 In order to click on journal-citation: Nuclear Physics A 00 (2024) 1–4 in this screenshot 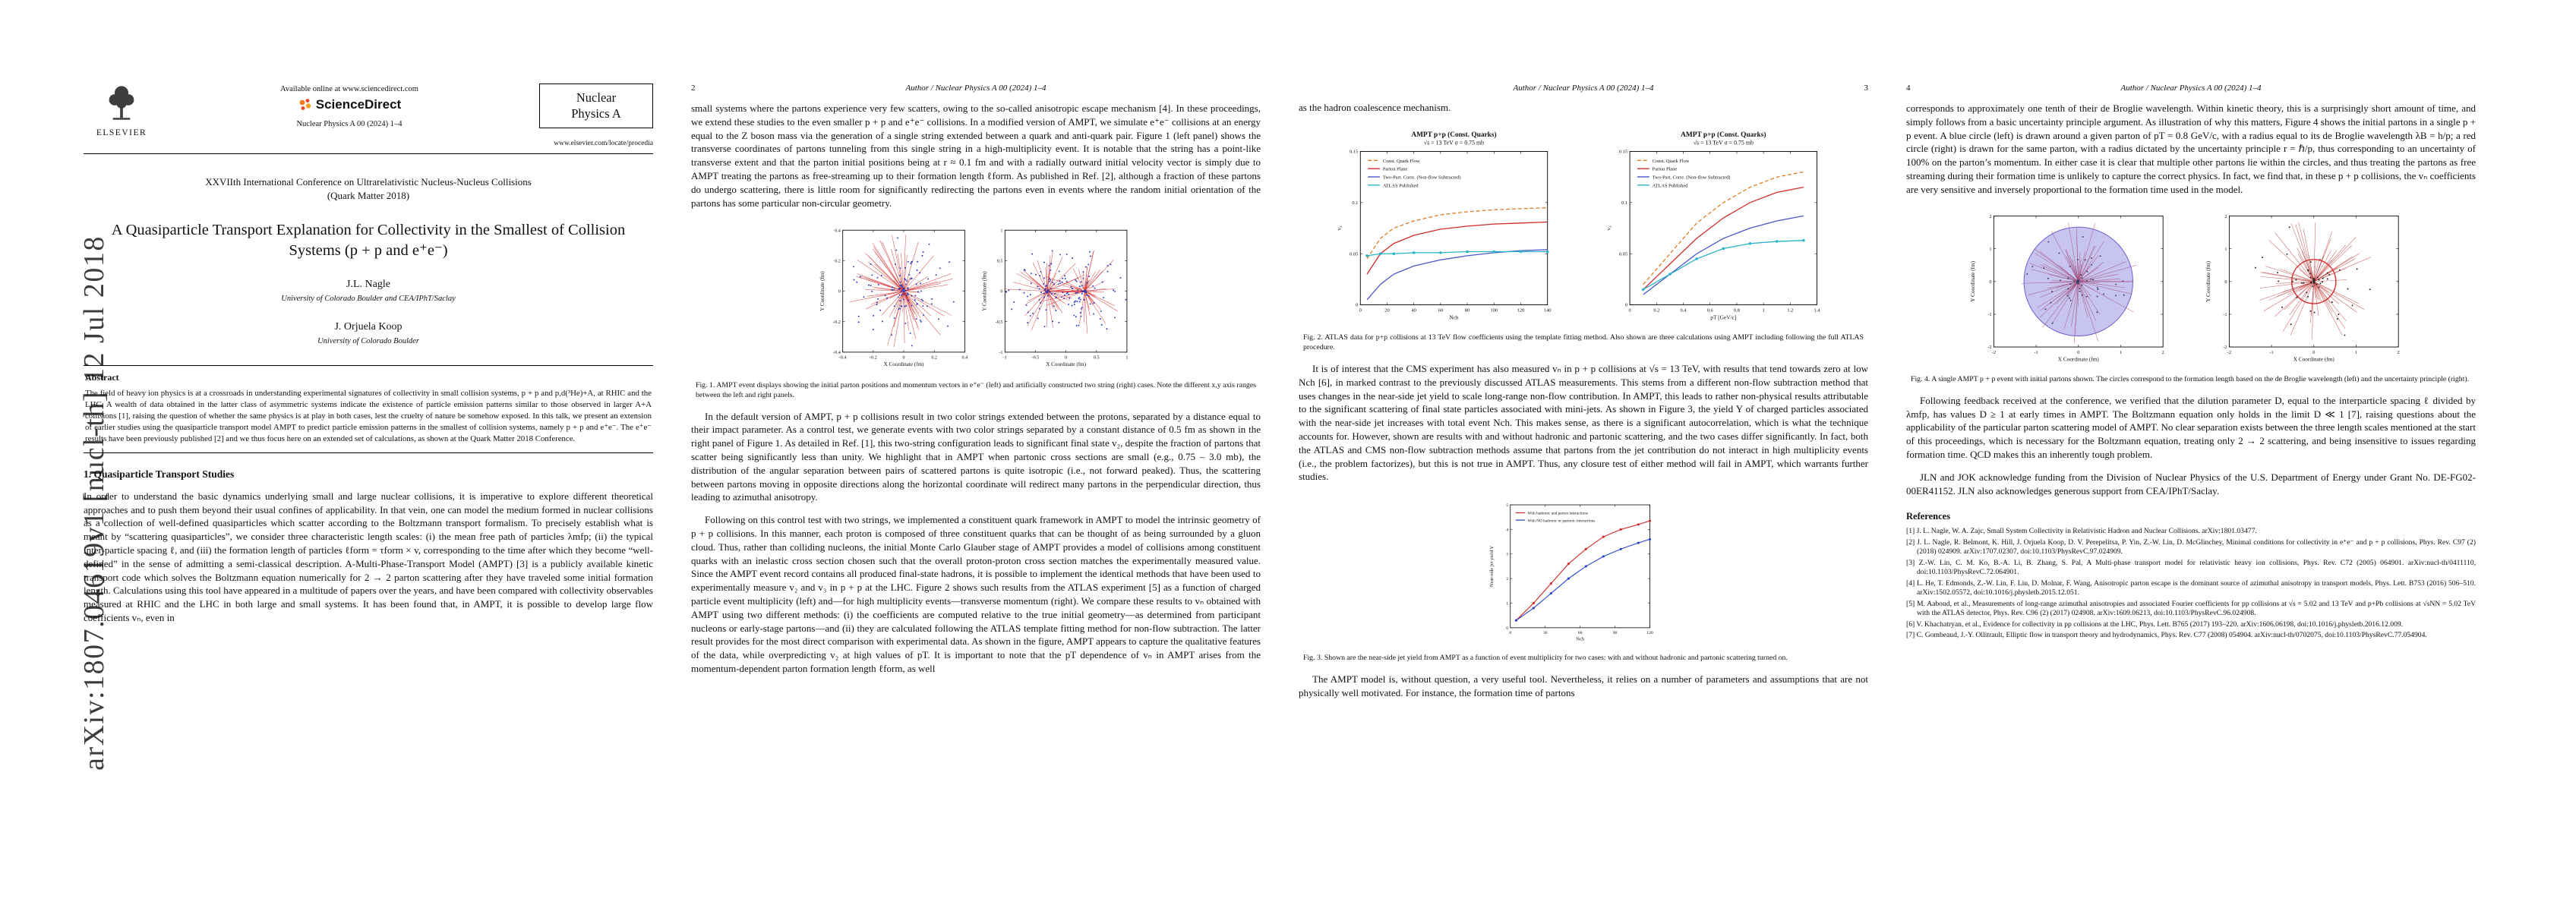, I will do `click(349, 124)`.